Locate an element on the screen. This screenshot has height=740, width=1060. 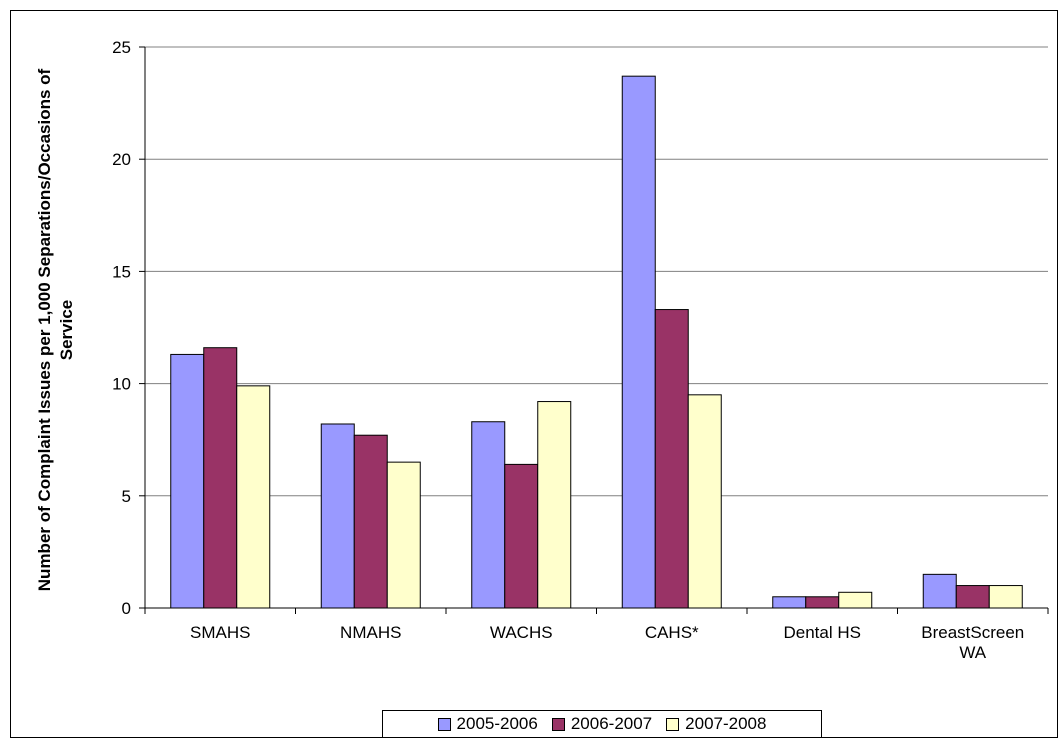
y-tick-label: 10 is located at coordinates (121, 384).